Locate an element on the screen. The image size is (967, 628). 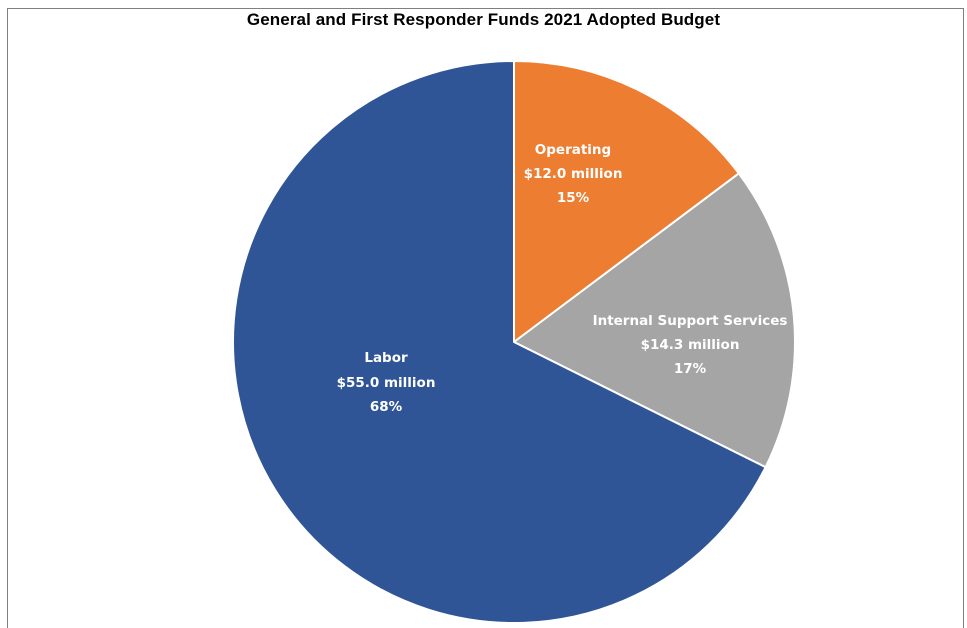
slice-label-labor-amount: $55.0 million is located at coordinates (386, 383).